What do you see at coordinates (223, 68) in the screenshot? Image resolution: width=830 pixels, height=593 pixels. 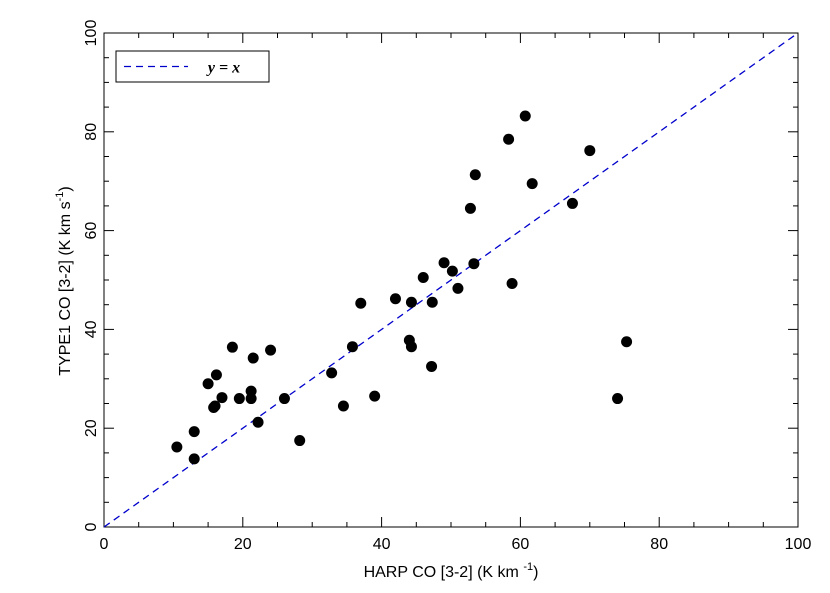 I see `legend-label: y = x` at bounding box center [223, 68].